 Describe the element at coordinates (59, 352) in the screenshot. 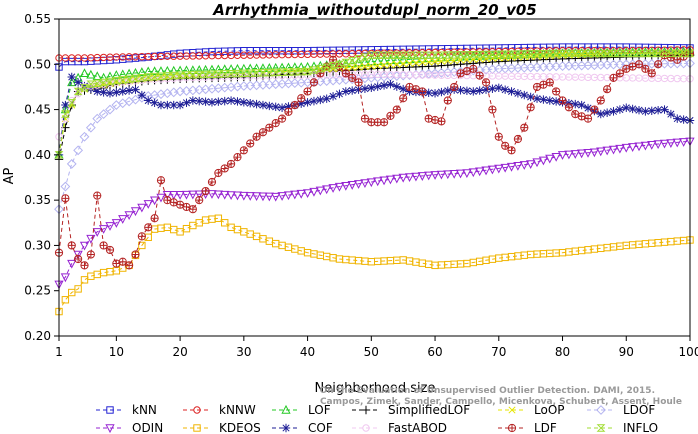

I see `x-tick-label: 1` at that location.